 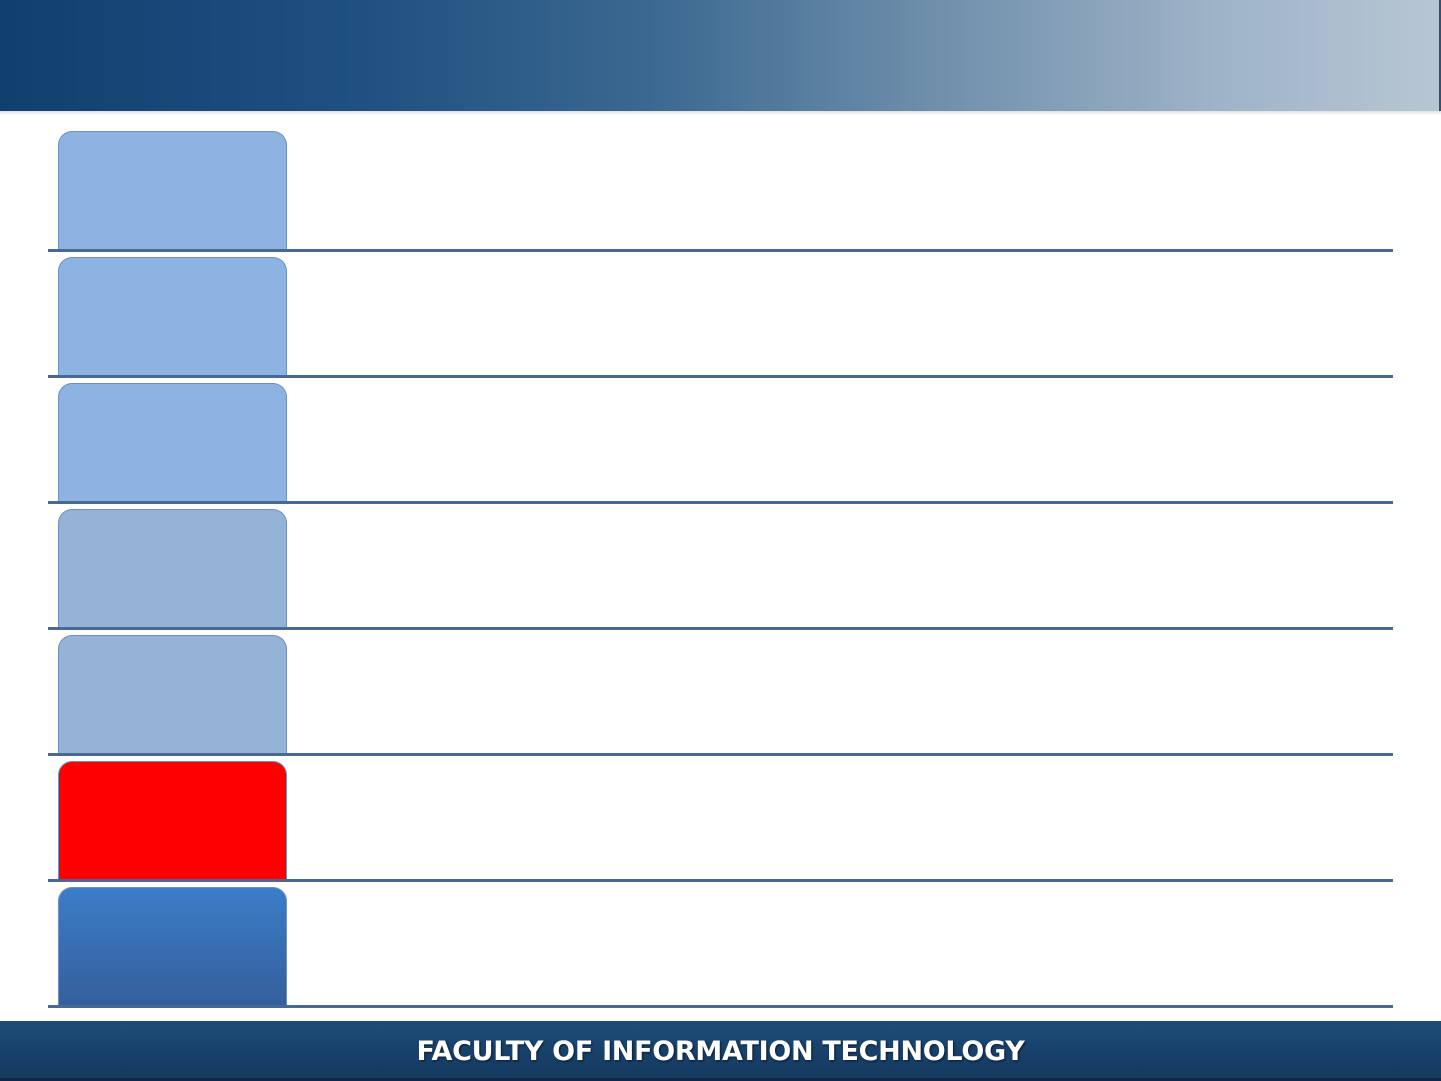 I want to click on footer-band, so click(x=720, y=1051).